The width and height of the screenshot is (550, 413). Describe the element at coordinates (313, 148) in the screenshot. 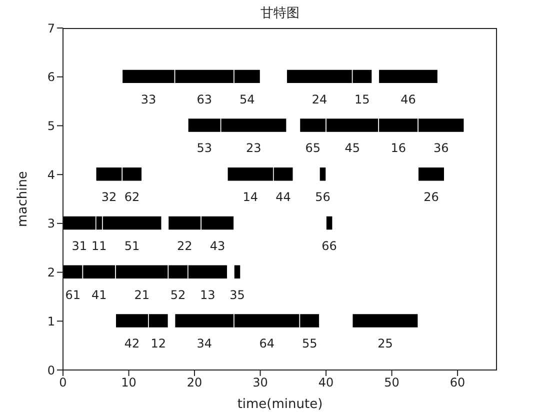

I see `annotation: 65` at that location.